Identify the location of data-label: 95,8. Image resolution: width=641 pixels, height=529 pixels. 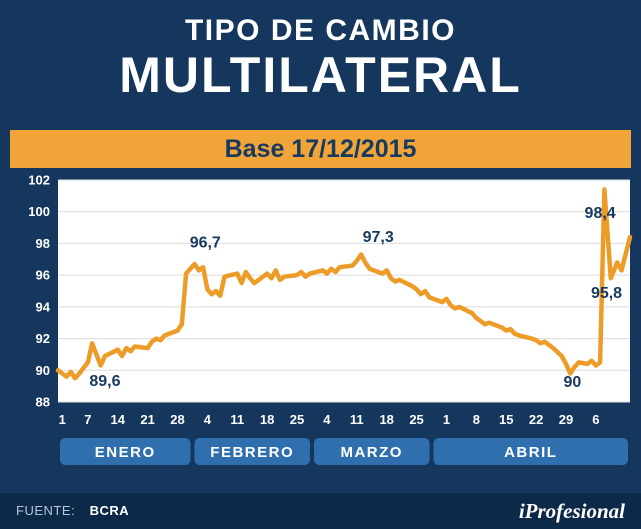
(606, 293).